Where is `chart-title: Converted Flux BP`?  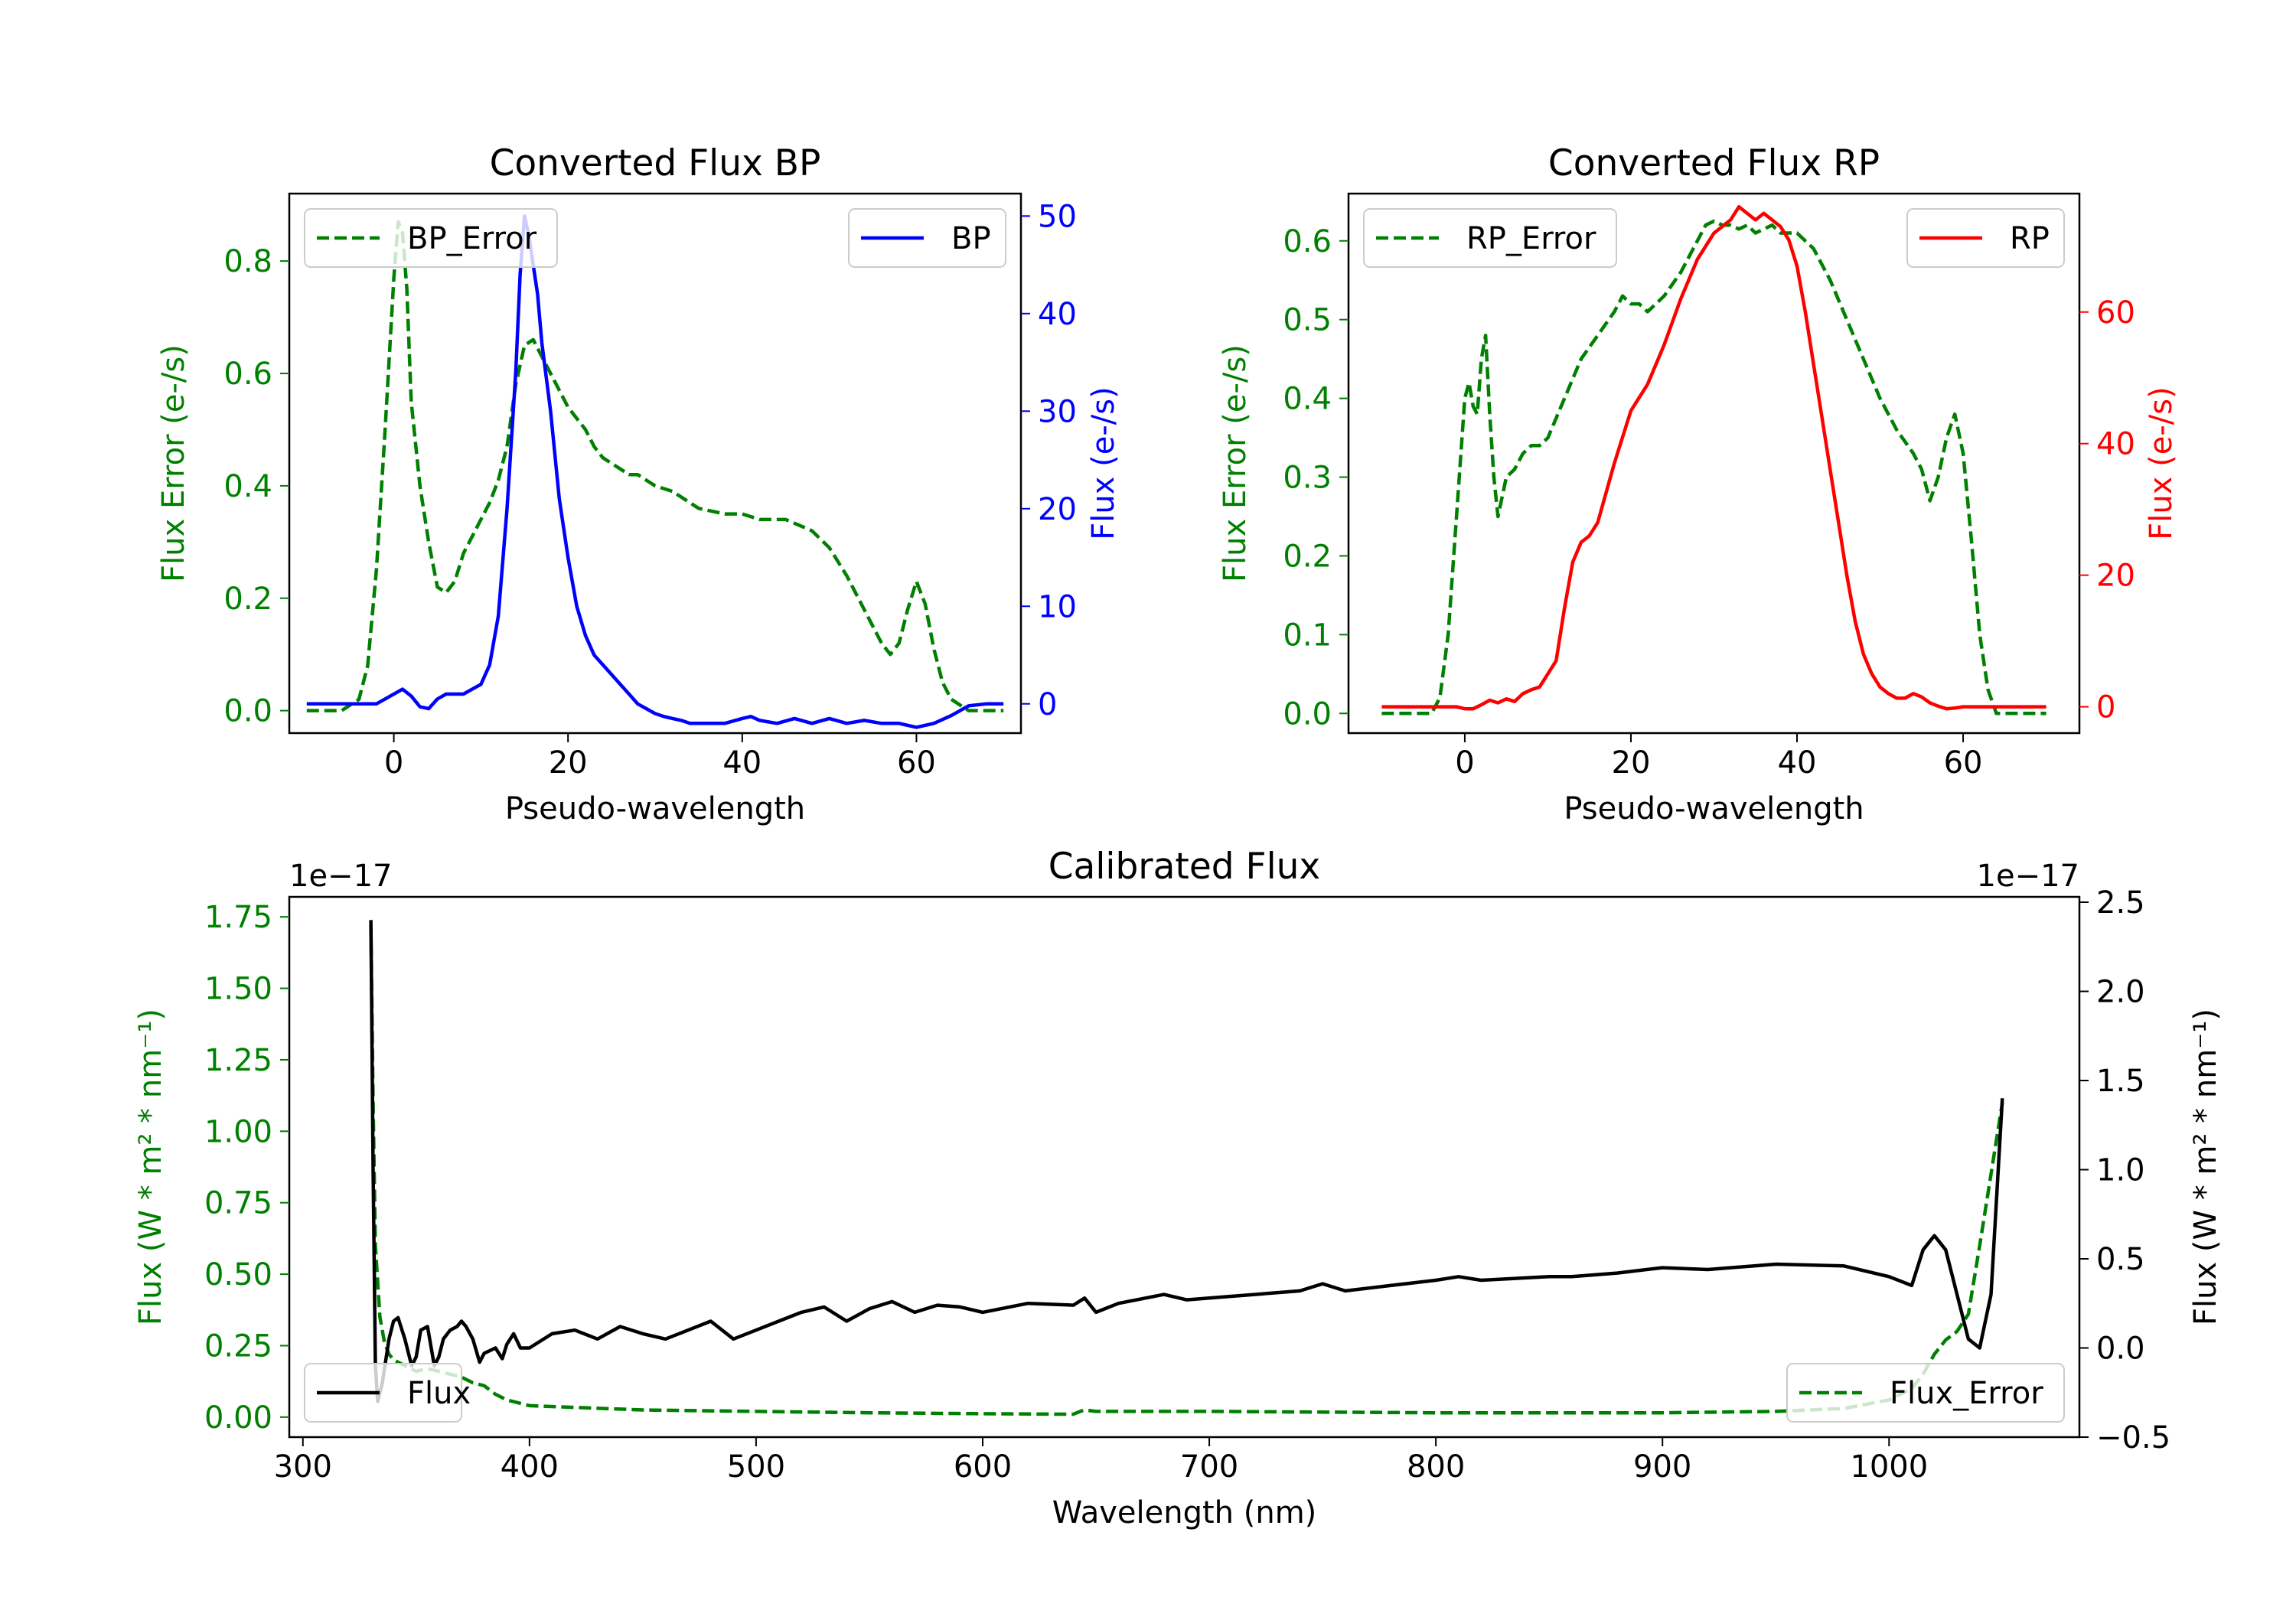 chart-title: Converted Flux BP is located at coordinates (655, 163).